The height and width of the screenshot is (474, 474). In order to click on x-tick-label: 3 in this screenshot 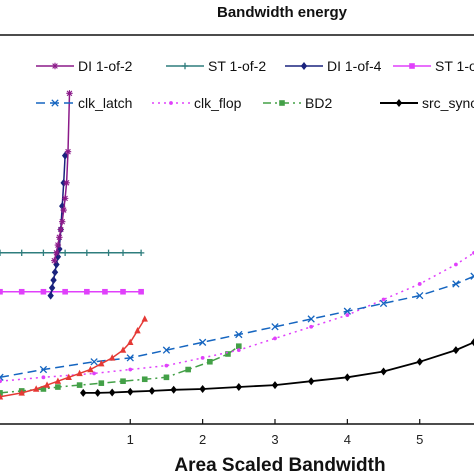, I will do `click(274, 439)`.